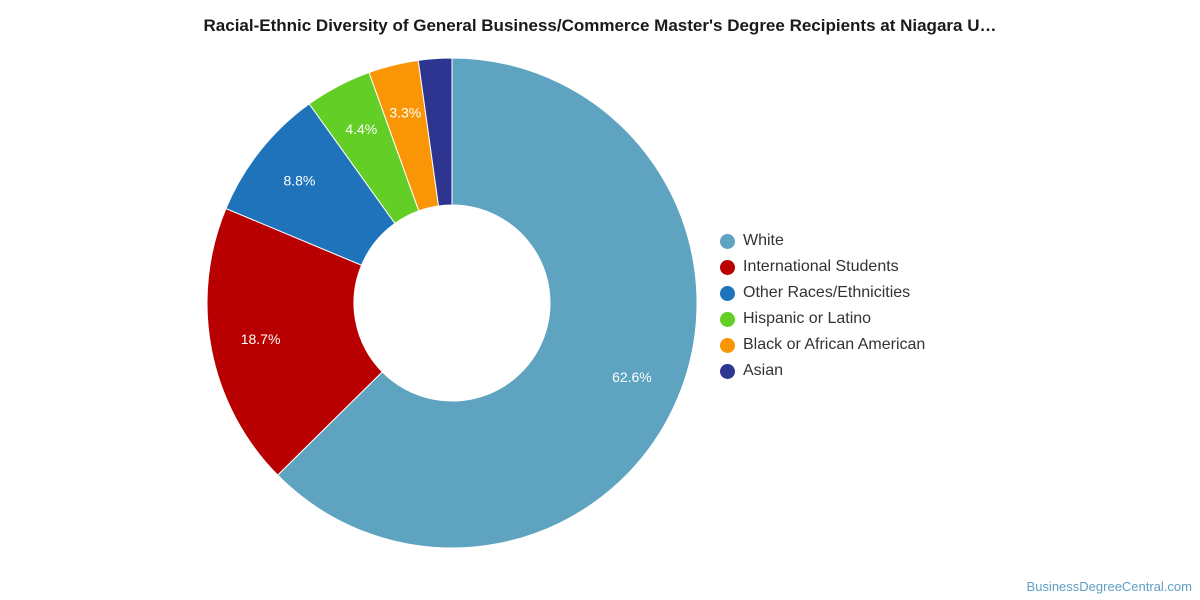  I want to click on slice-value-label: 4.4%, so click(361, 129).